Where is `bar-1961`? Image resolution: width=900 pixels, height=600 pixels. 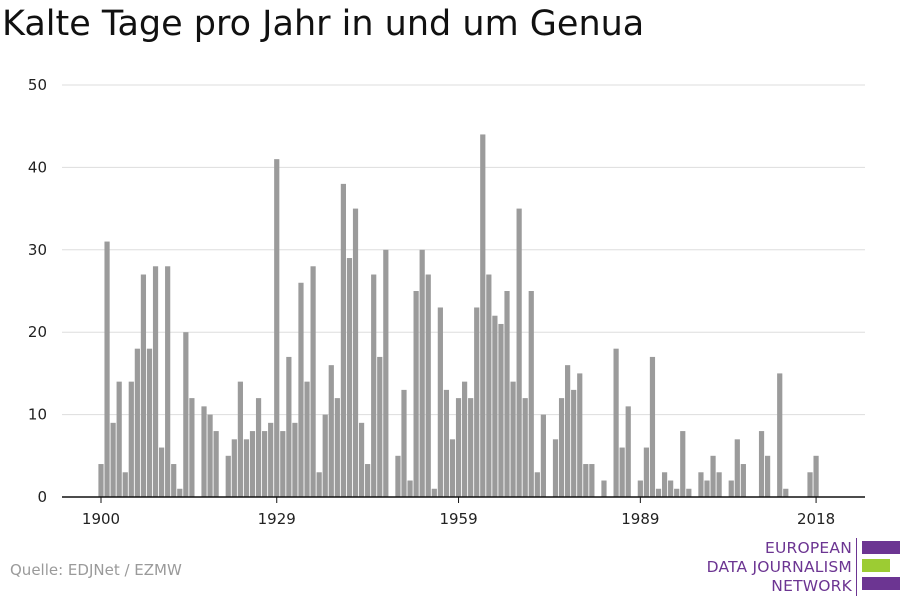
bar-1961 is located at coordinates (471, 447).